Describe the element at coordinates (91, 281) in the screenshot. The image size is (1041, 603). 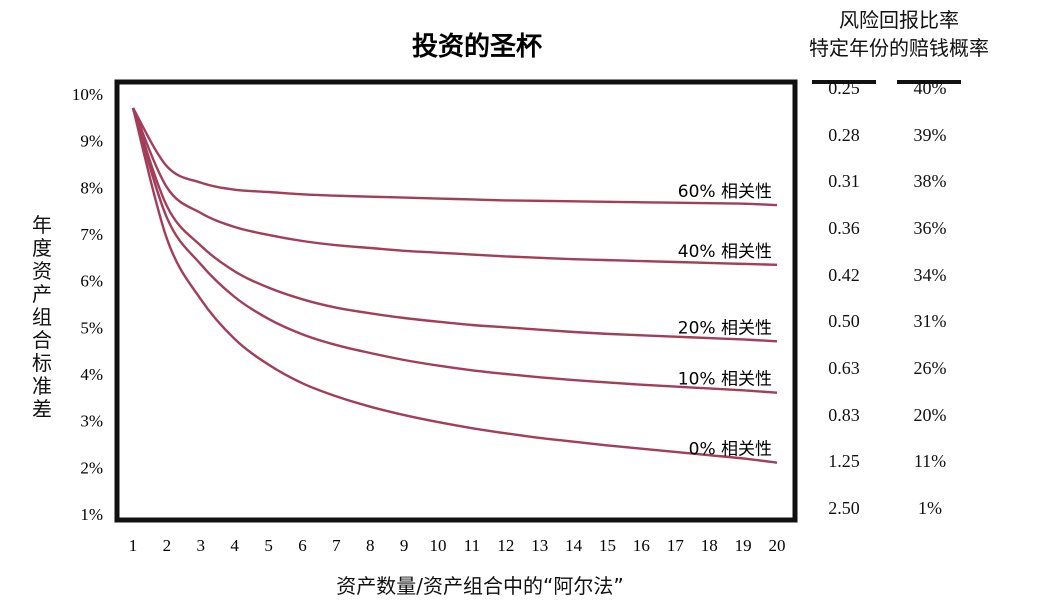
I see `y-tick-label: 6%` at that location.